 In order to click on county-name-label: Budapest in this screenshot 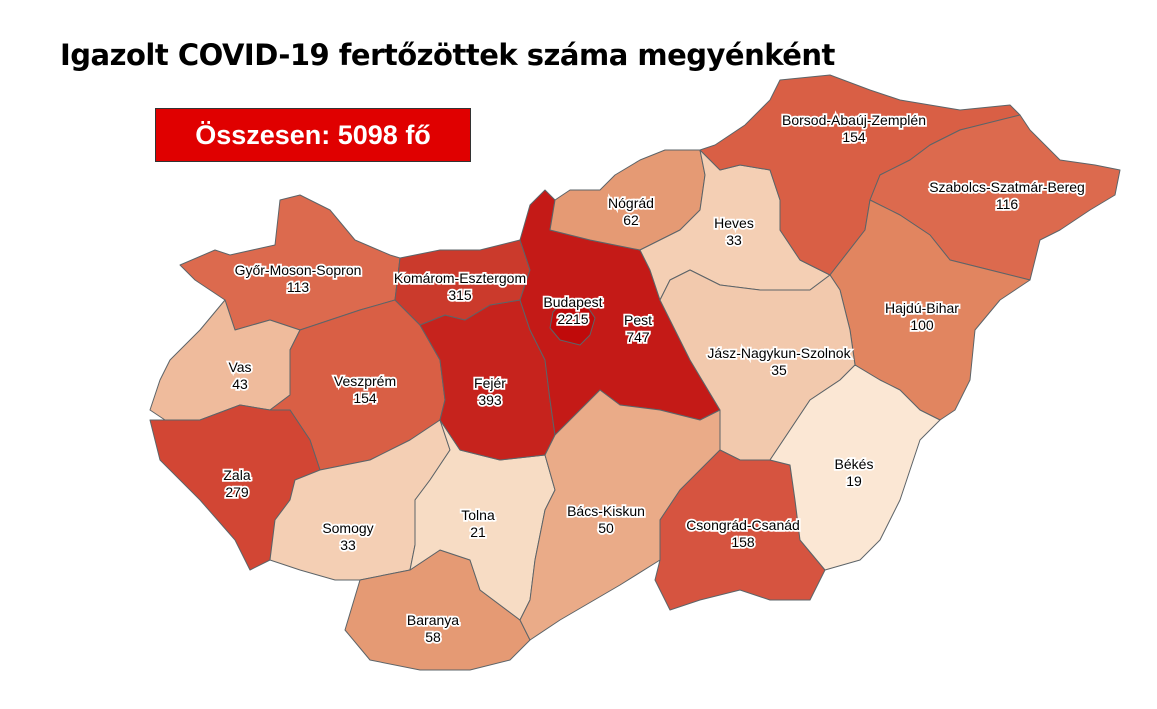, I will do `click(572, 302)`.